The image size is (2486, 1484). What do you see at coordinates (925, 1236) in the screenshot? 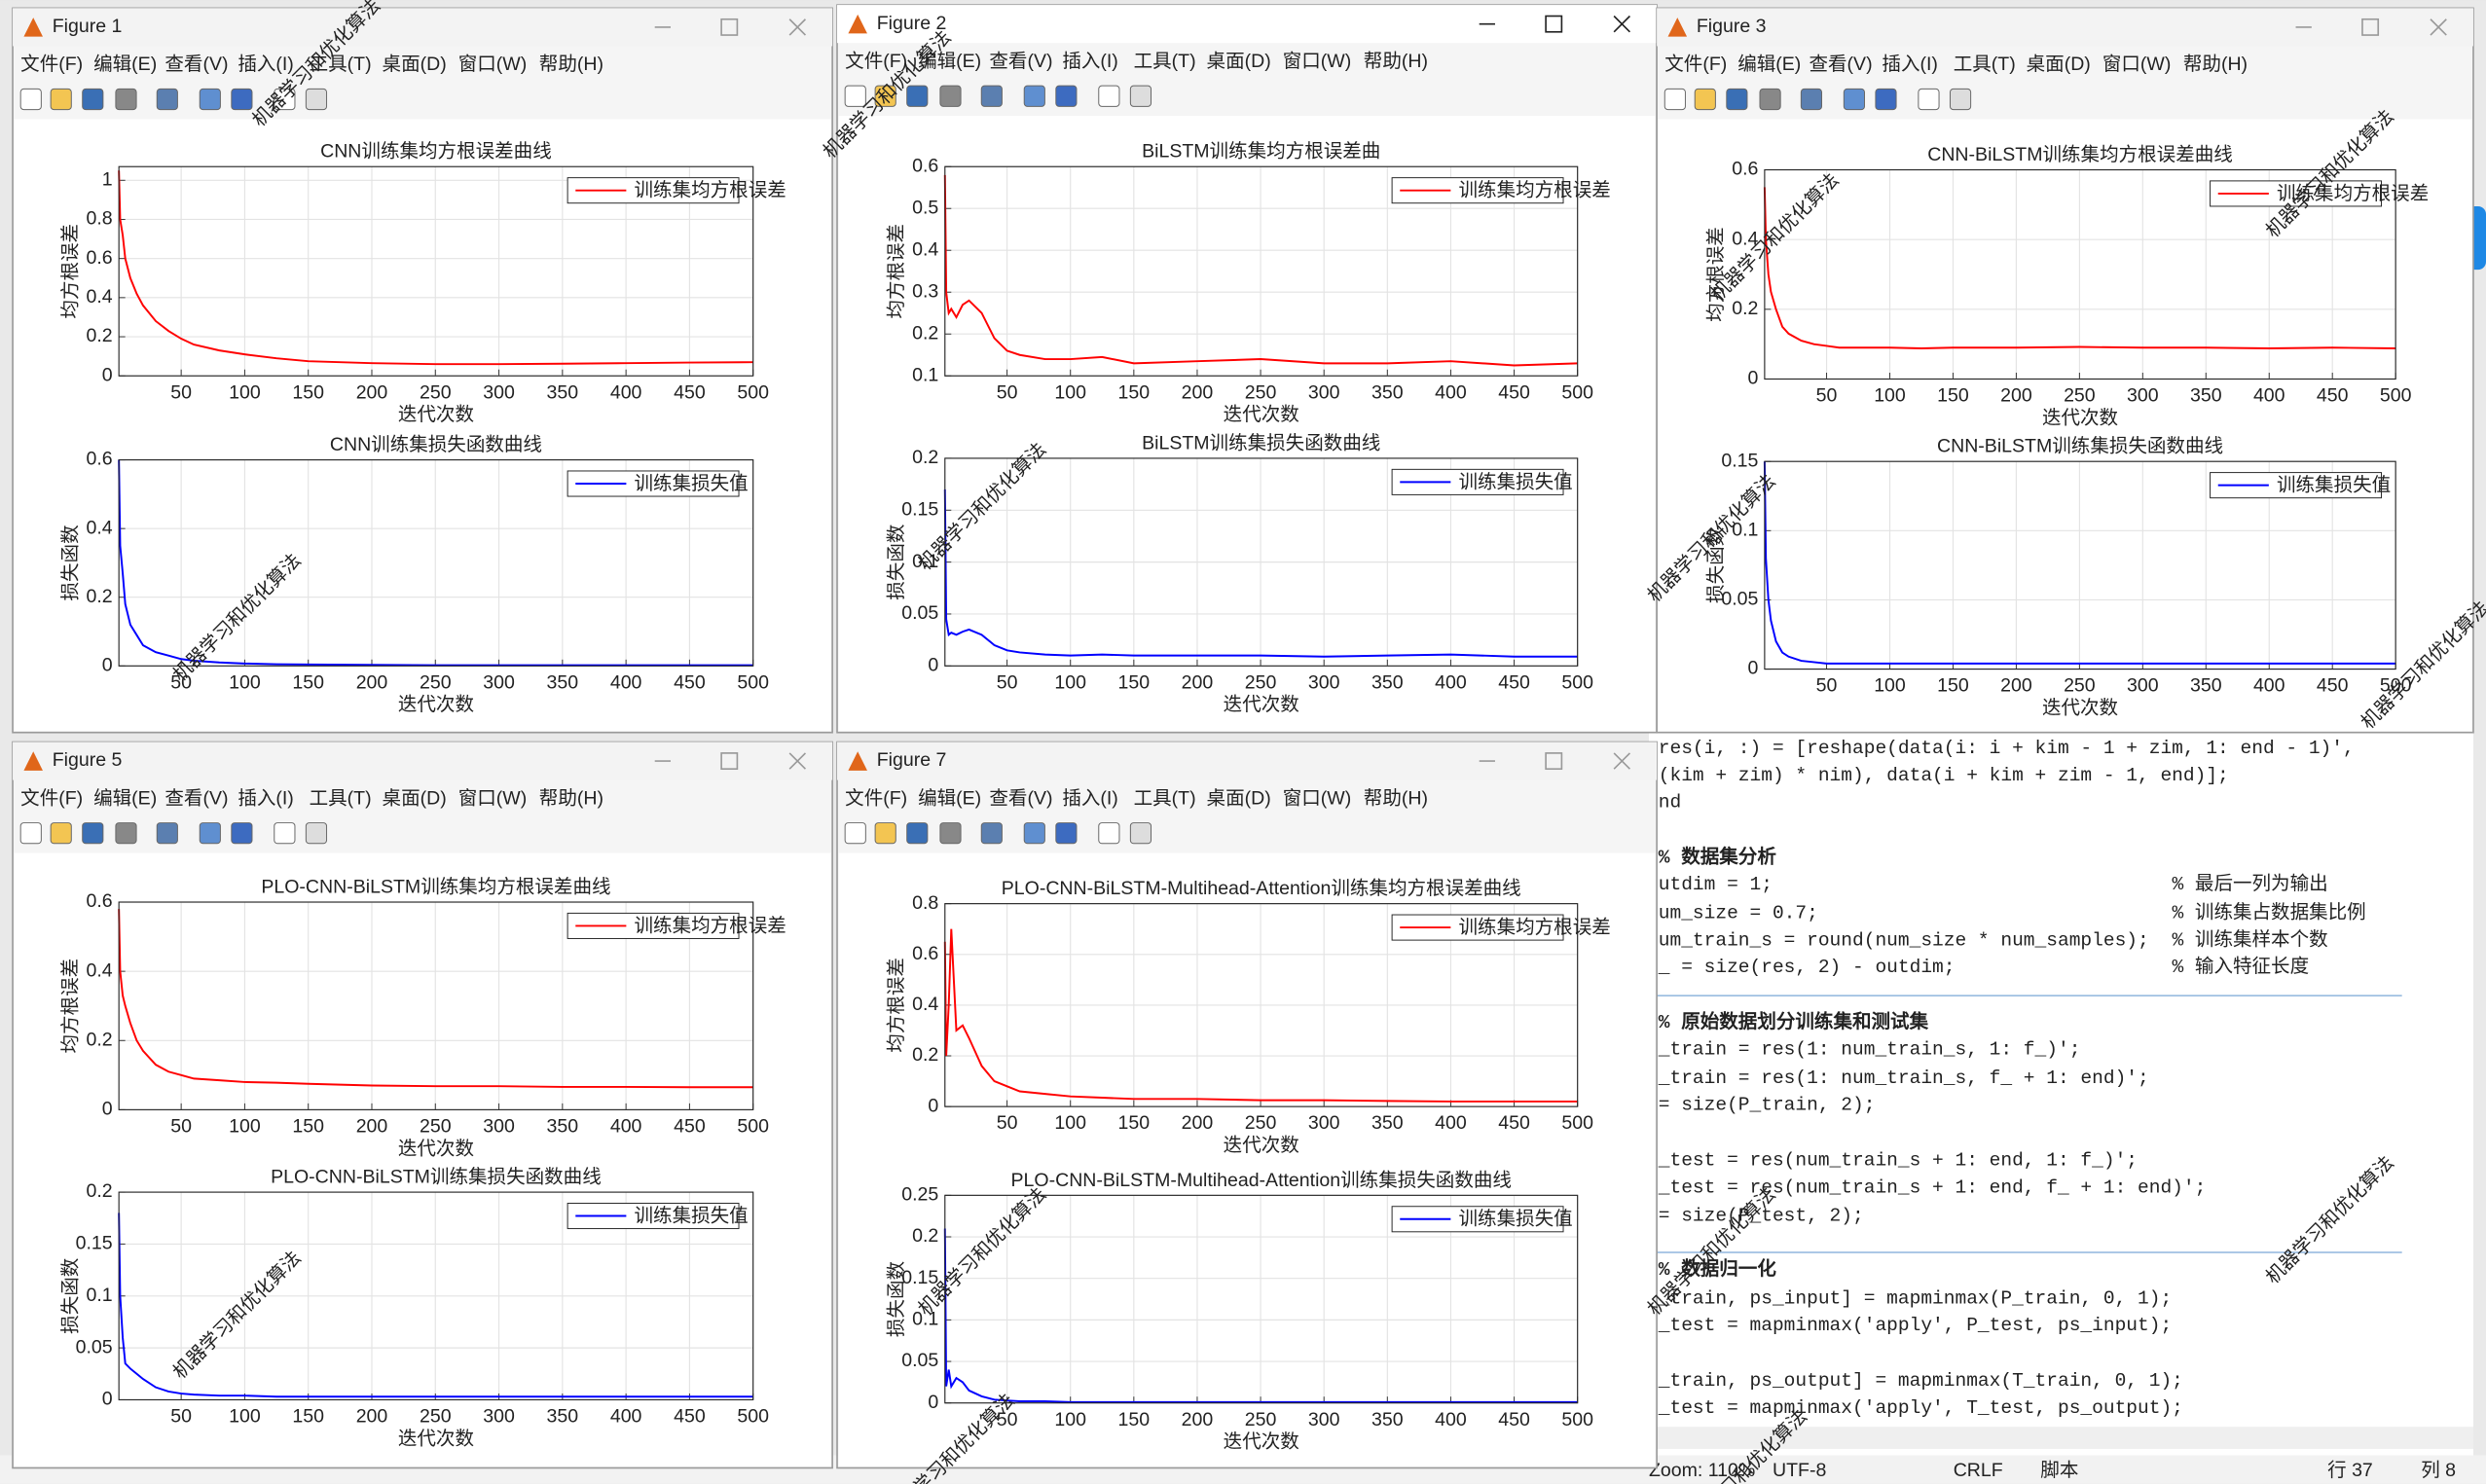
I see `y-tick-label: 0.2` at bounding box center [925, 1236].